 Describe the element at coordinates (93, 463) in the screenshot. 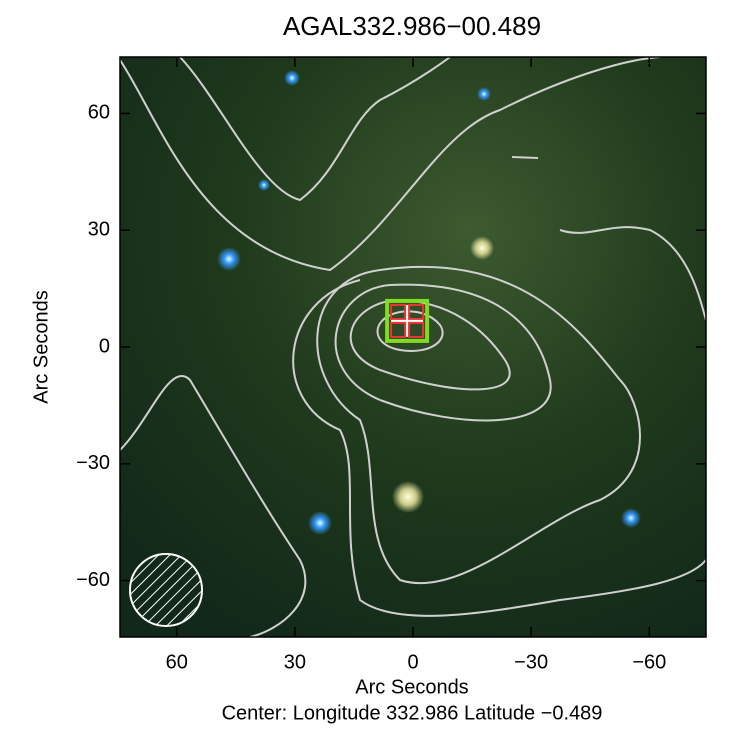

I see `y-tick-label: −30` at that location.